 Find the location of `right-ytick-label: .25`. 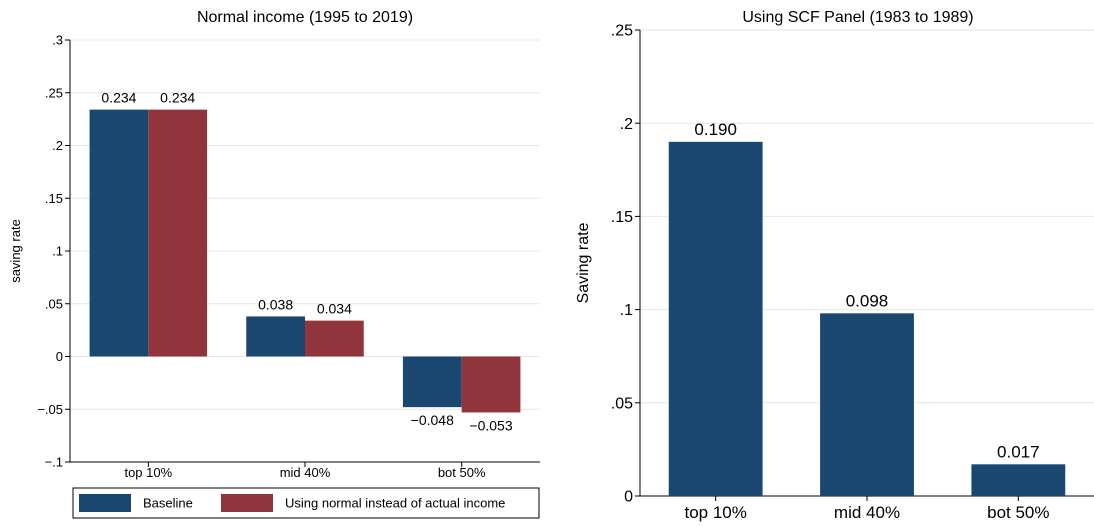

right-ytick-label: .25 is located at coordinates (622, 31).